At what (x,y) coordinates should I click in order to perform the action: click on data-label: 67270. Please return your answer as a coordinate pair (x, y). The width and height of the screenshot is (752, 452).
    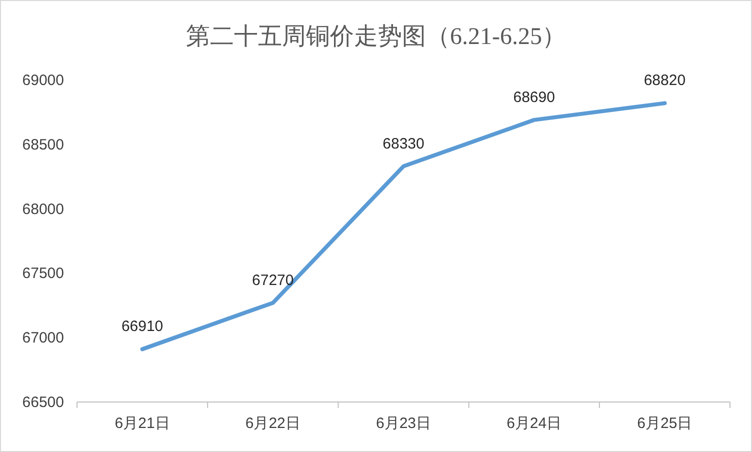
    Looking at the image, I should click on (273, 280).